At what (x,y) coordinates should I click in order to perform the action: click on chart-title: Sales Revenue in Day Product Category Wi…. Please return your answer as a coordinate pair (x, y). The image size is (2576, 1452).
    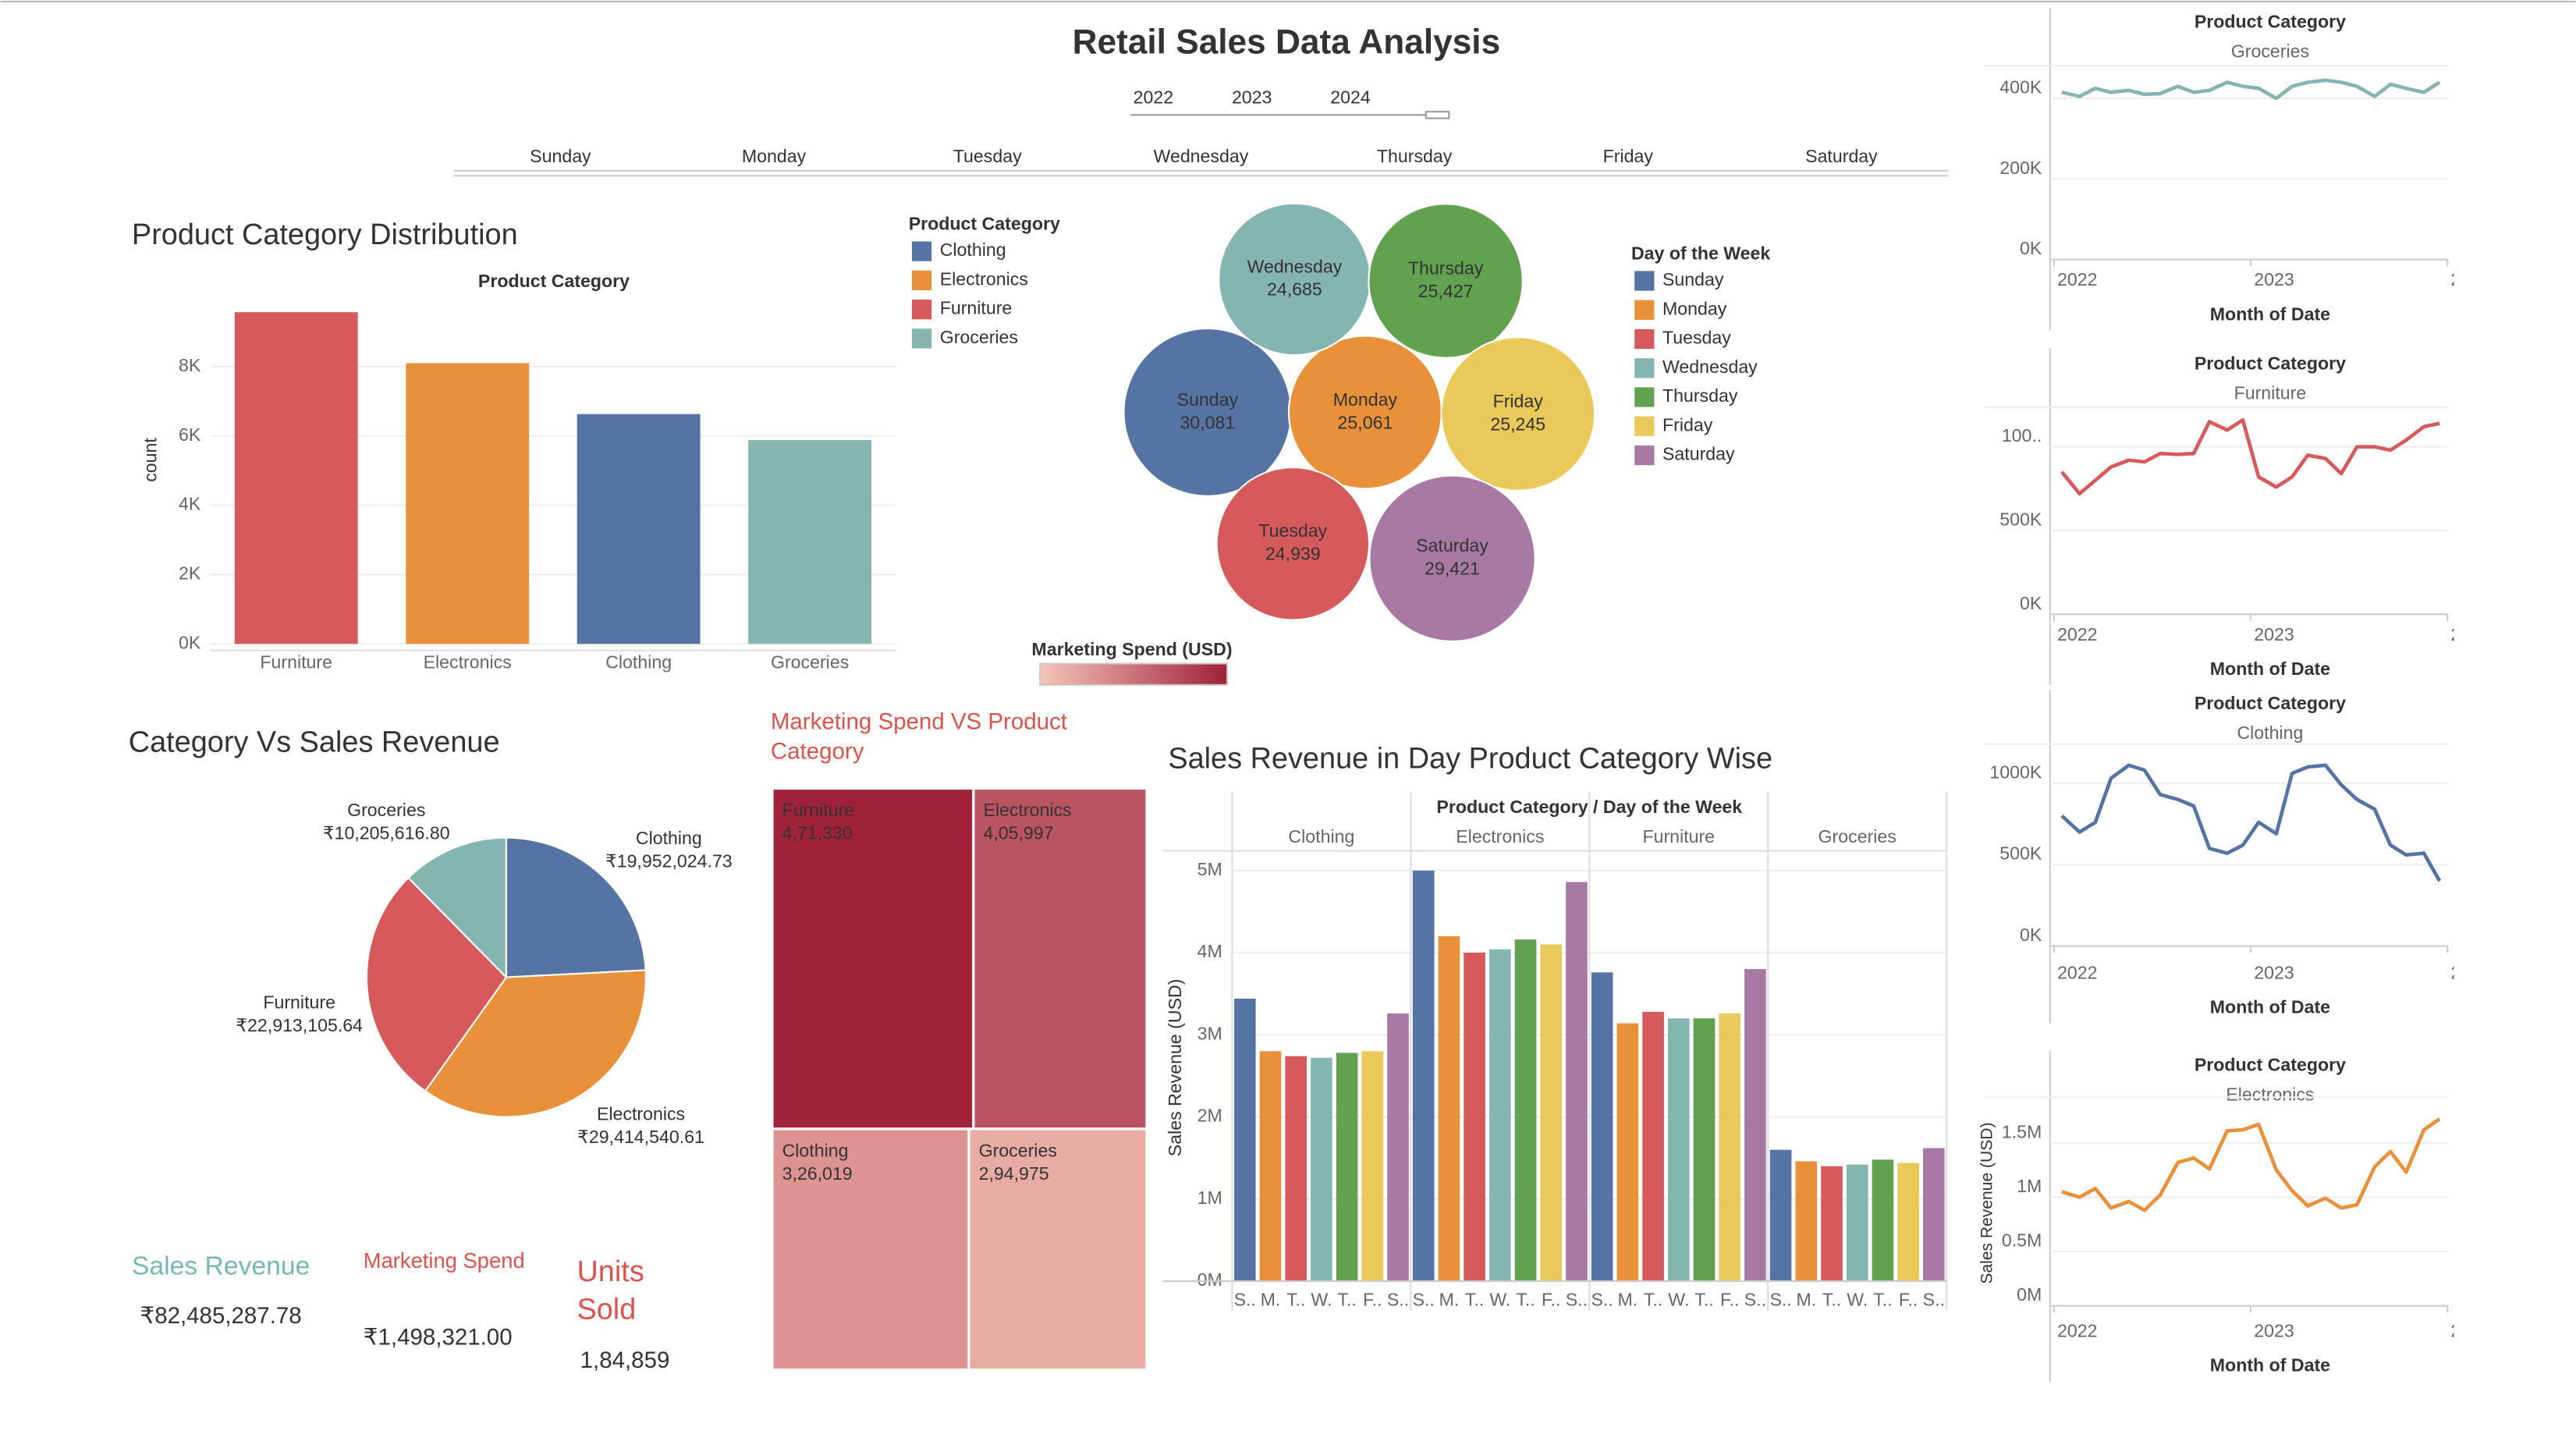
    Looking at the image, I should click on (1470, 759).